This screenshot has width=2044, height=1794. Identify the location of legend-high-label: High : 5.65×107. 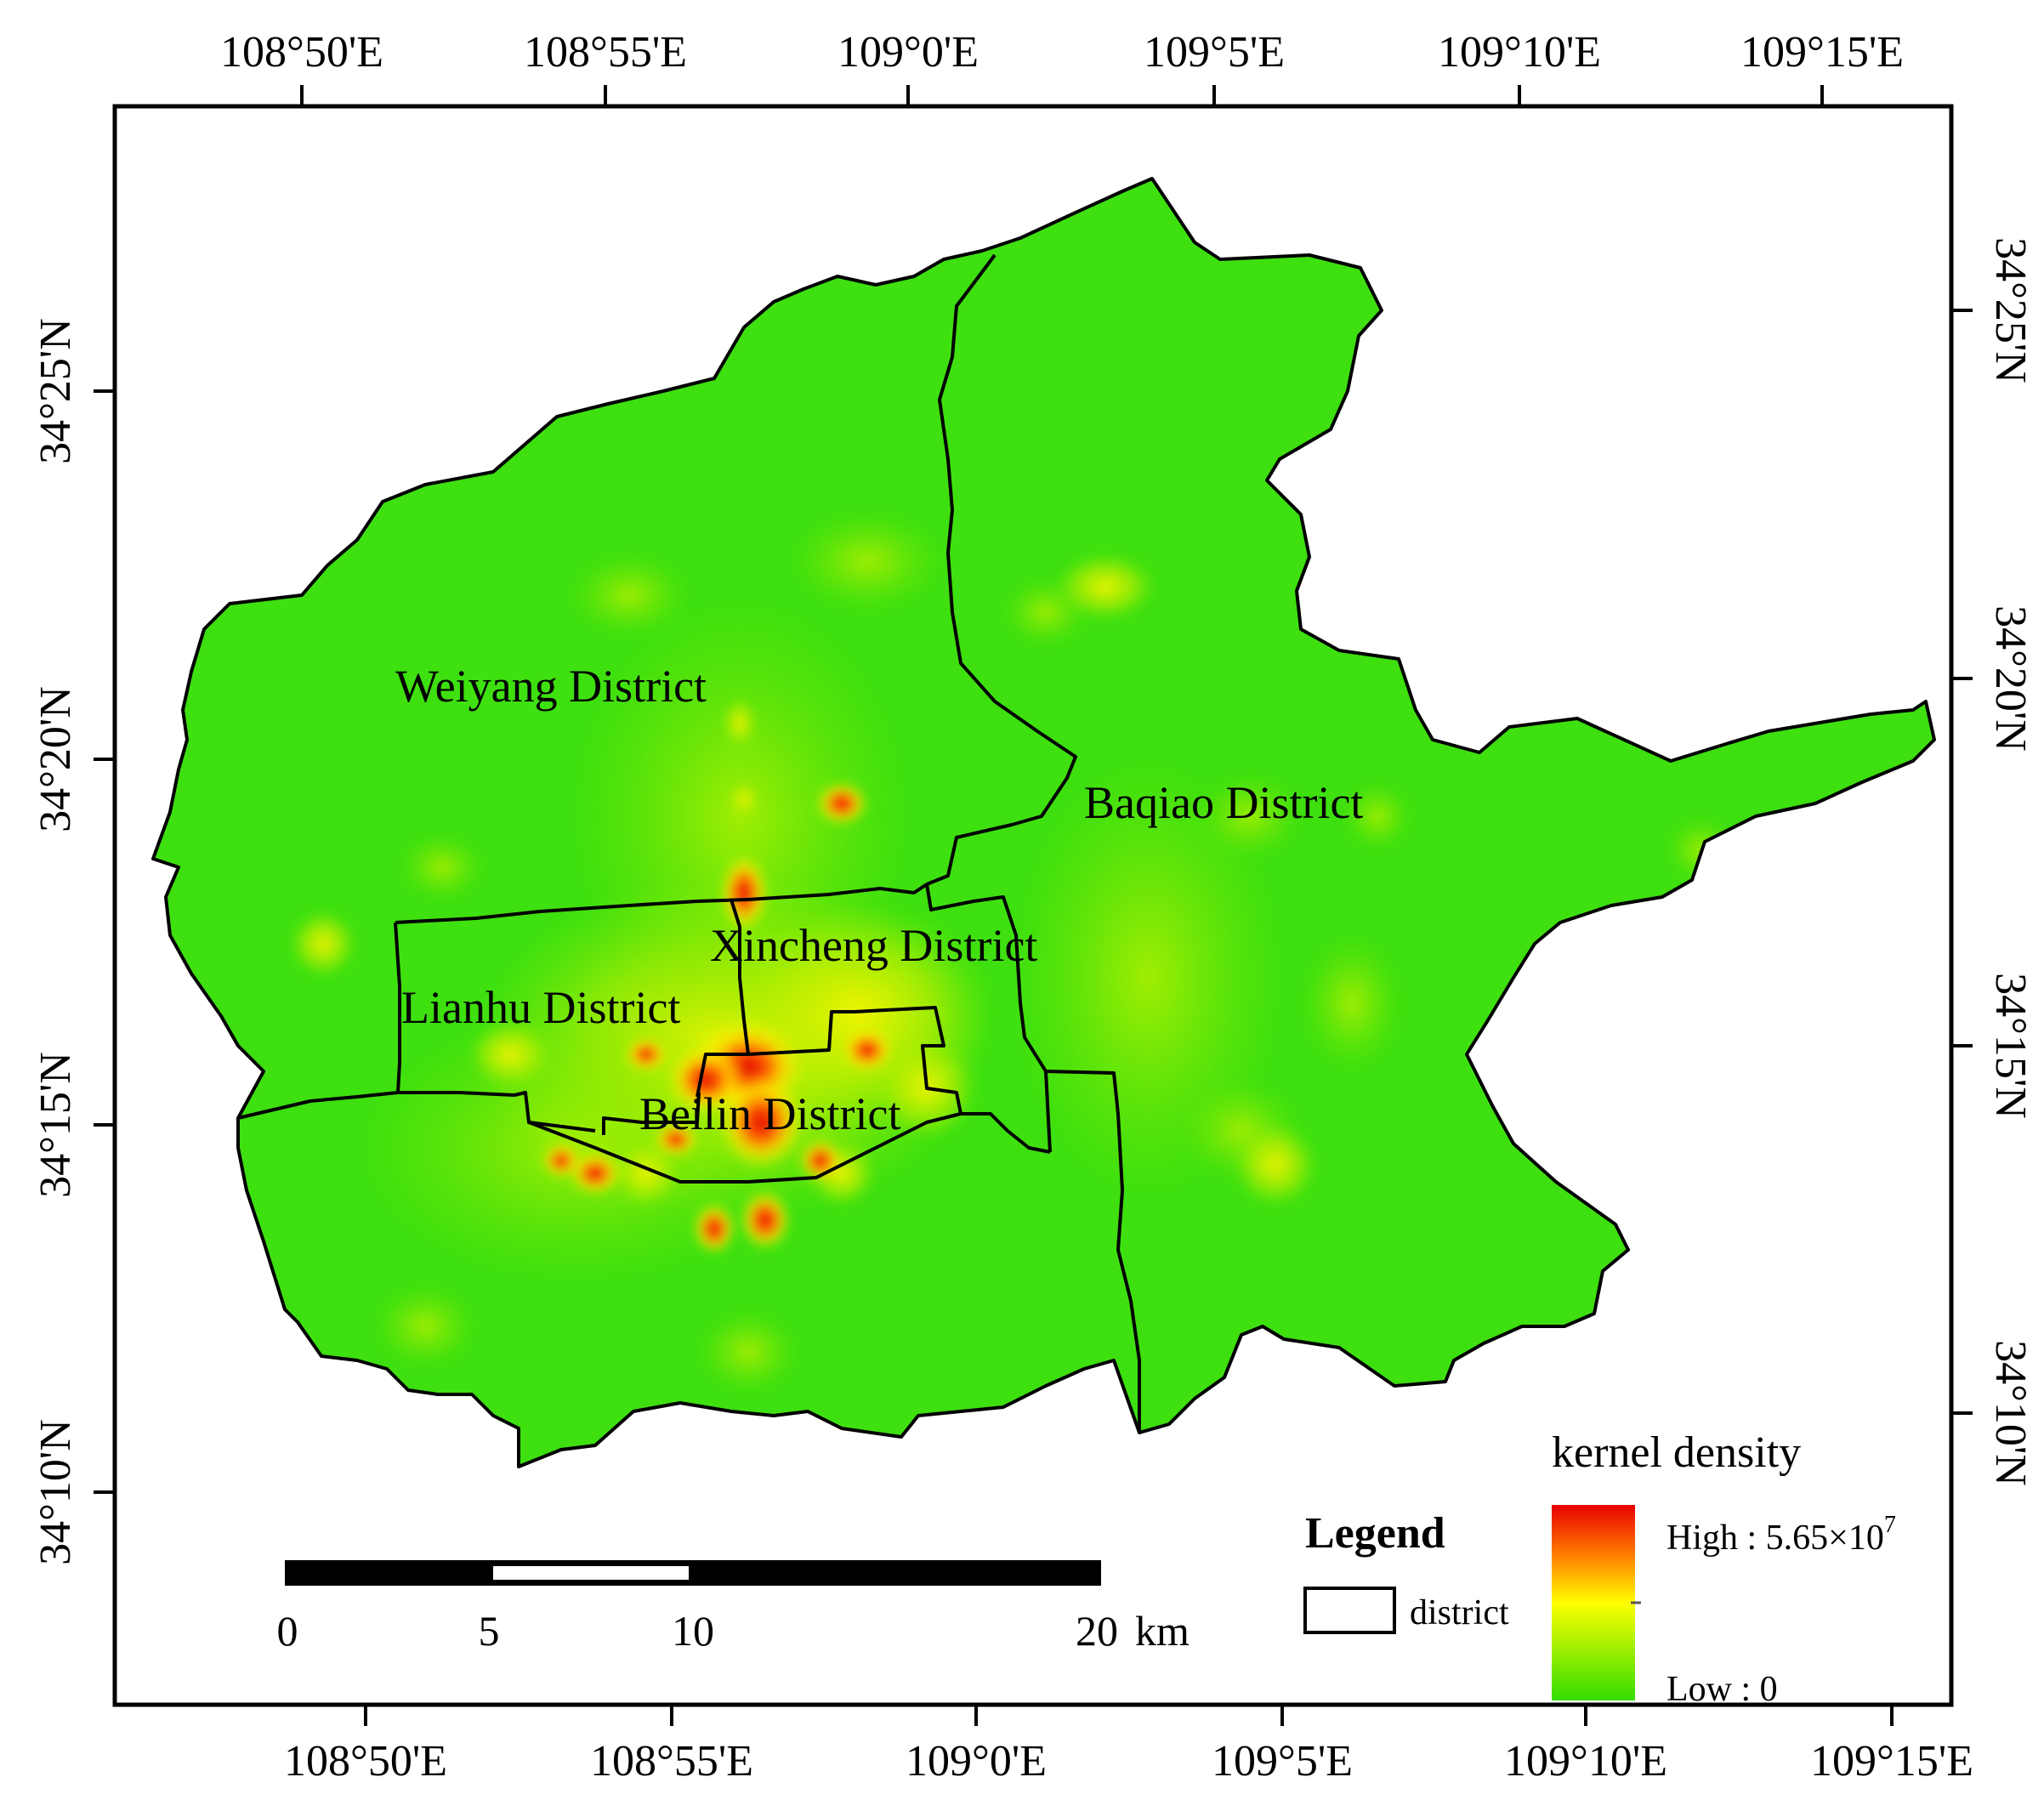
(1781, 1535).